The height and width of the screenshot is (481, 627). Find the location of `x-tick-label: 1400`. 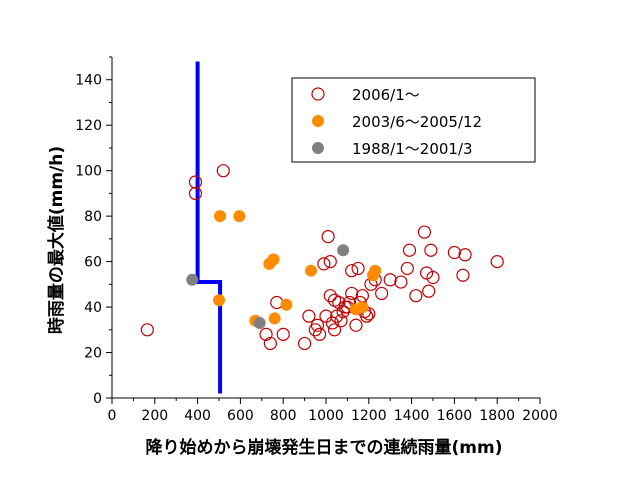

x-tick-label: 1400 is located at coordinates (412, 416).